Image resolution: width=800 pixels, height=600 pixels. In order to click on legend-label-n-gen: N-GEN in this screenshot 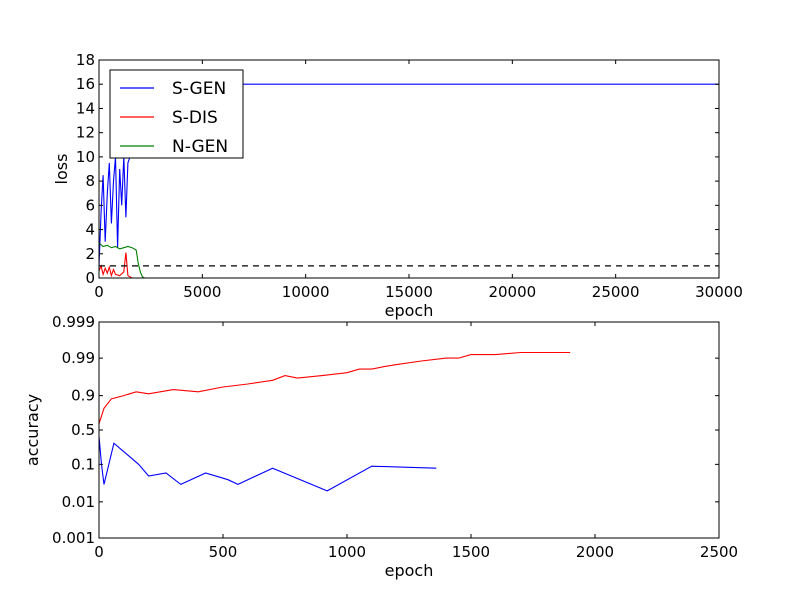, I will do `click(200, 147)`.